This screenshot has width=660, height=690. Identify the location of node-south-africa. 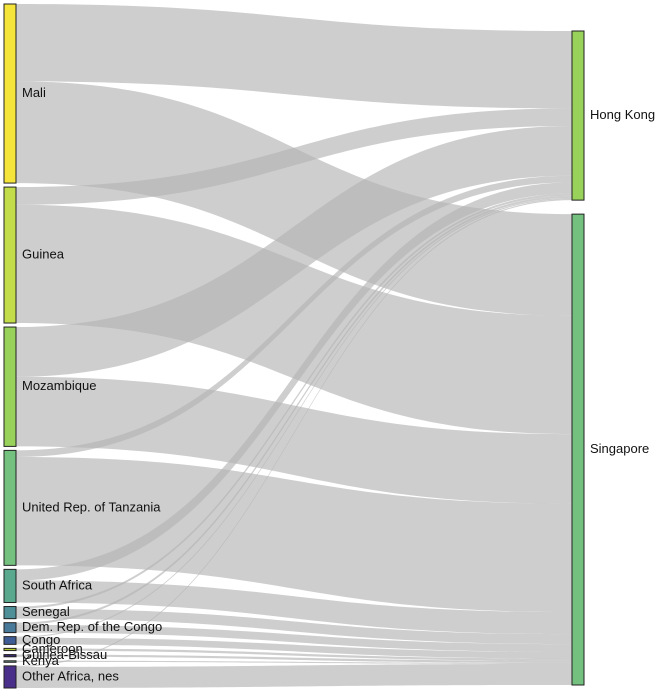
(10, 586).